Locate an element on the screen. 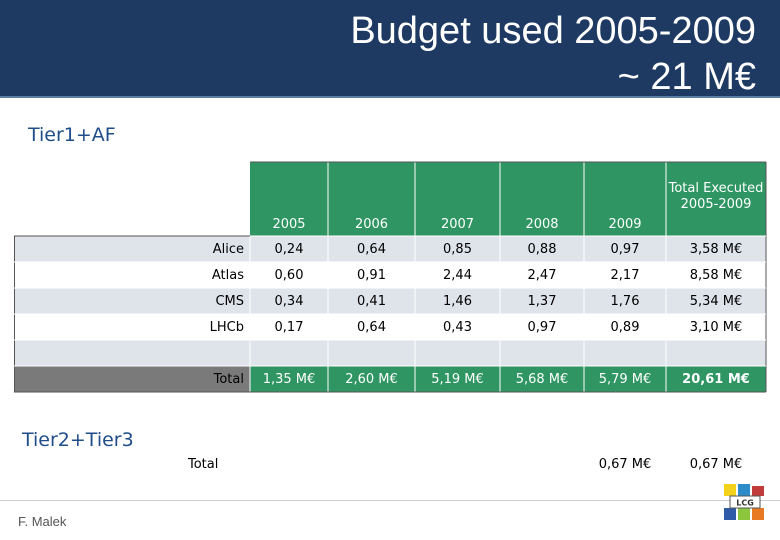  table-cell: 1,76 is located at coordinates (625, 301).